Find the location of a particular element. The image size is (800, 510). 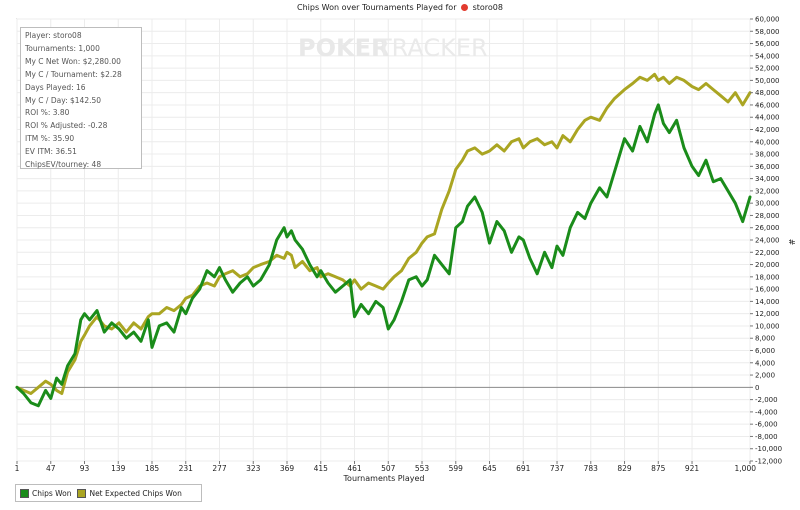

x-tick-label: 231 is located at coordinates (186, 468).